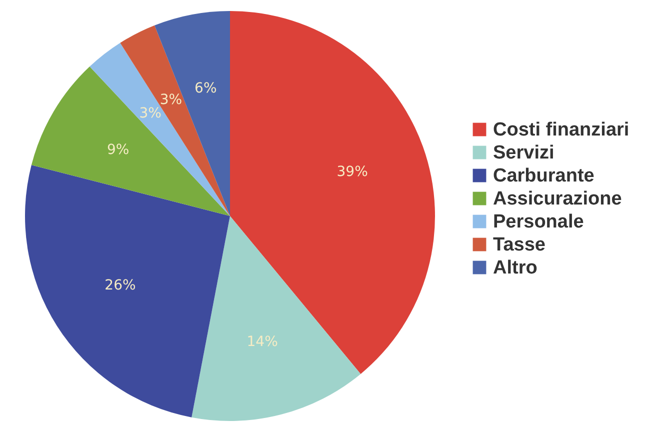 This screenshot has height=433, width=657. What do you see at coordinates (515, 268) in the screenshot?
I see `legend-label: Altro` at bounding box center [515, 268].